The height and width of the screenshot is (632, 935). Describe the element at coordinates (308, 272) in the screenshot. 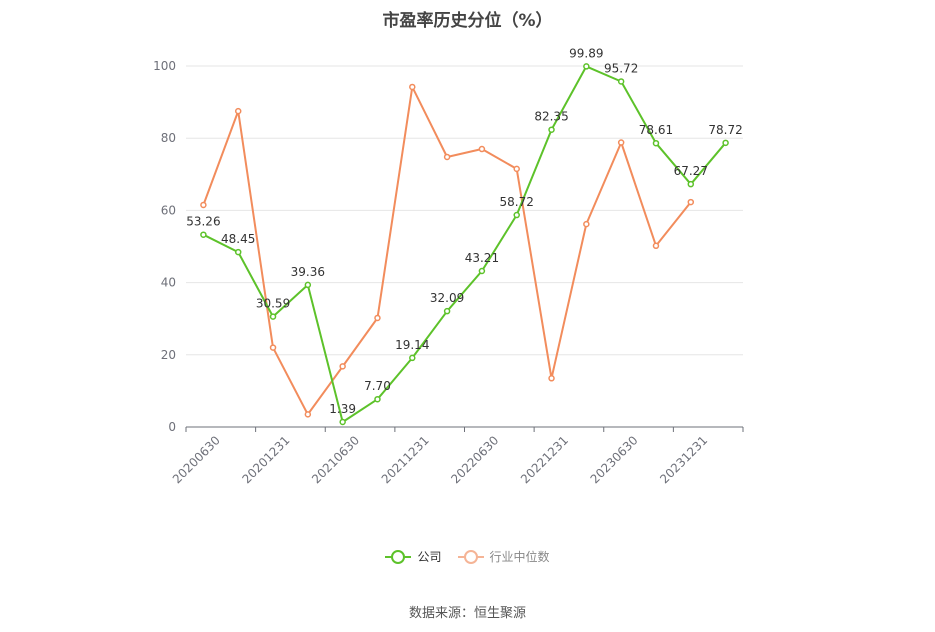

I see `data-label-company: 39.36` at that location.